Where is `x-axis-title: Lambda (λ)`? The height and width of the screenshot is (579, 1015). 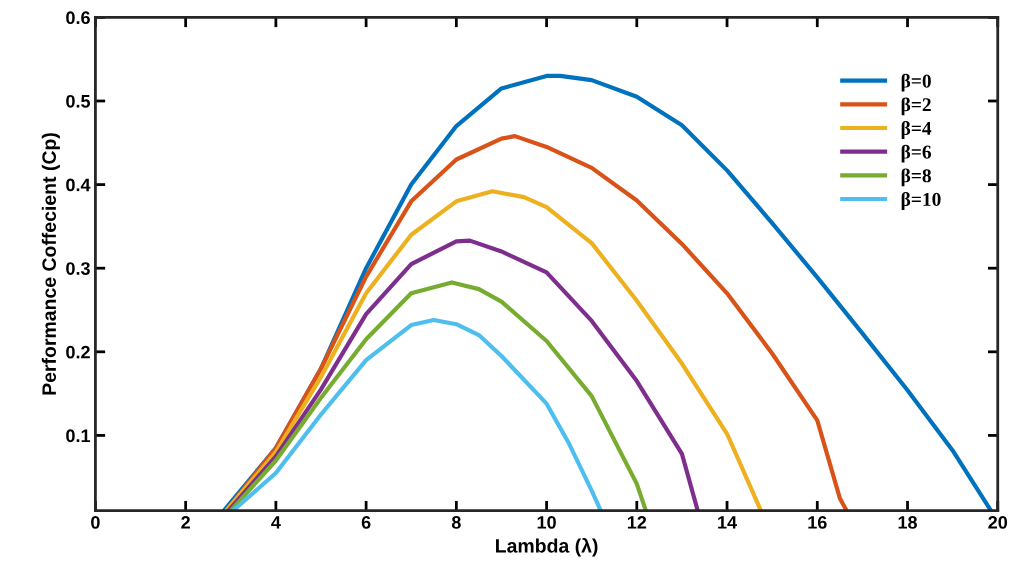 x-axis-title: Lambda (λ) is located at coordinates (547, 547).